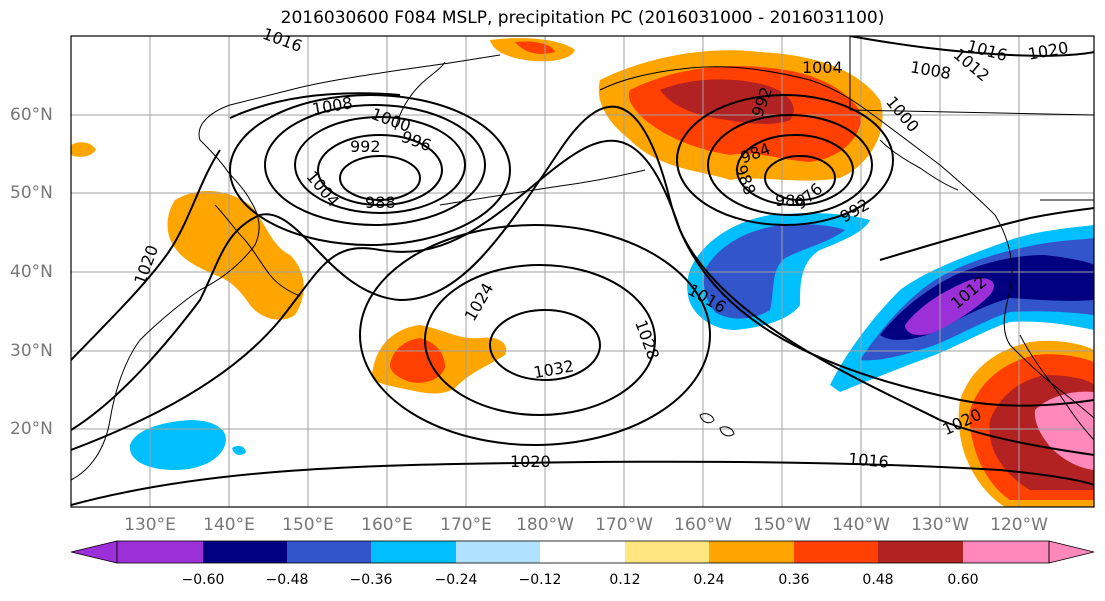 The image size is (1105, 601). What do you see at coordinates (902, 113) in the screenshot?
I see `isobar-label: 1000` at bounding box center [902, 113].